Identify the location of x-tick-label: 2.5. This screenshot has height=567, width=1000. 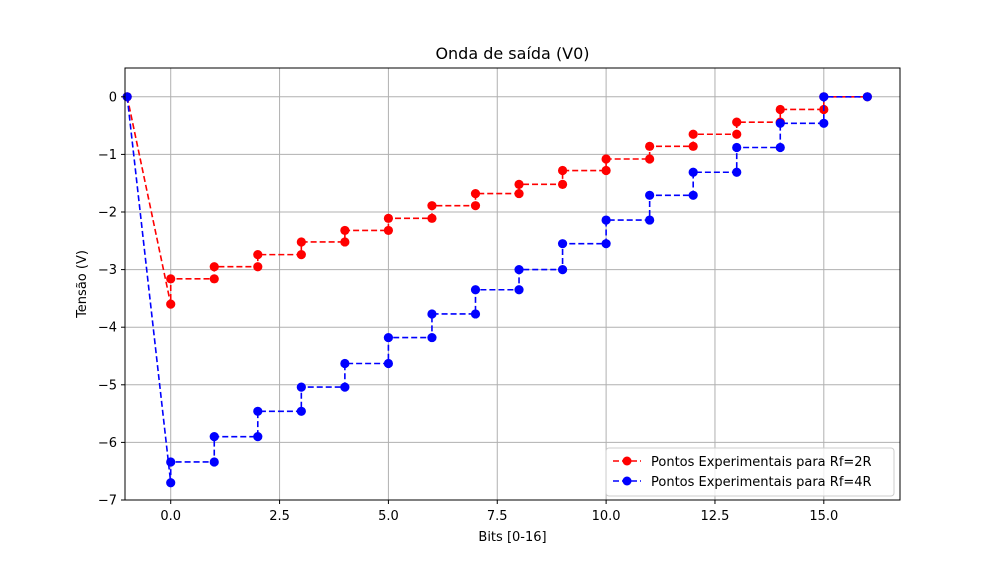
(279, 516).